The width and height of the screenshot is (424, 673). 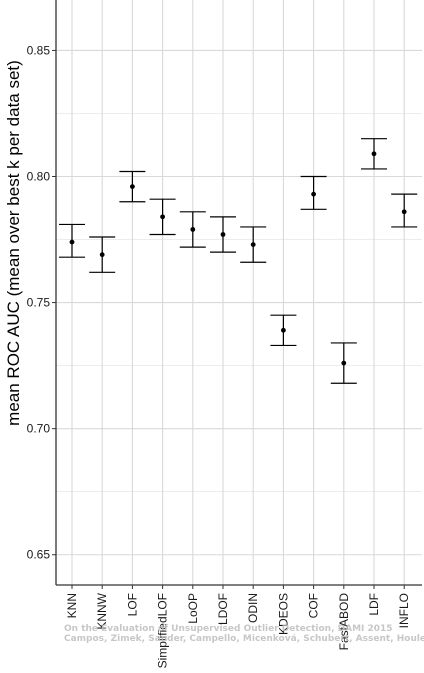 What do you see at coordinates (39, 177) in the screenshot?
I see `y-tick-label: 0.80` at bounding box center [39, 177].